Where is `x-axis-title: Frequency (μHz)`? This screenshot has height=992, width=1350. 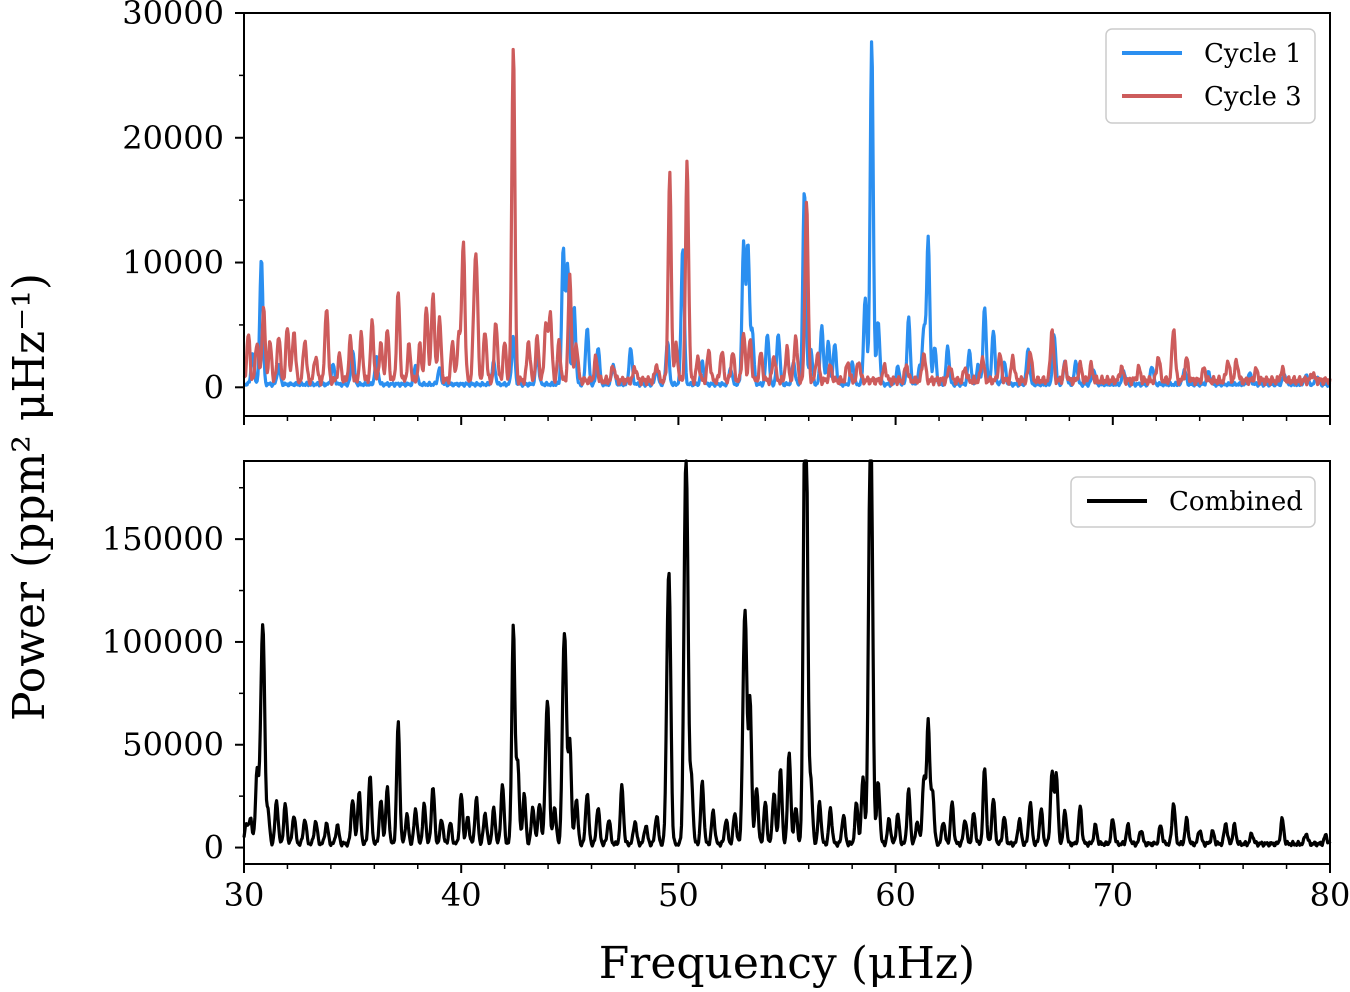 x-axis-title: Frequency (μHz) is located at coordinates (787, 963).